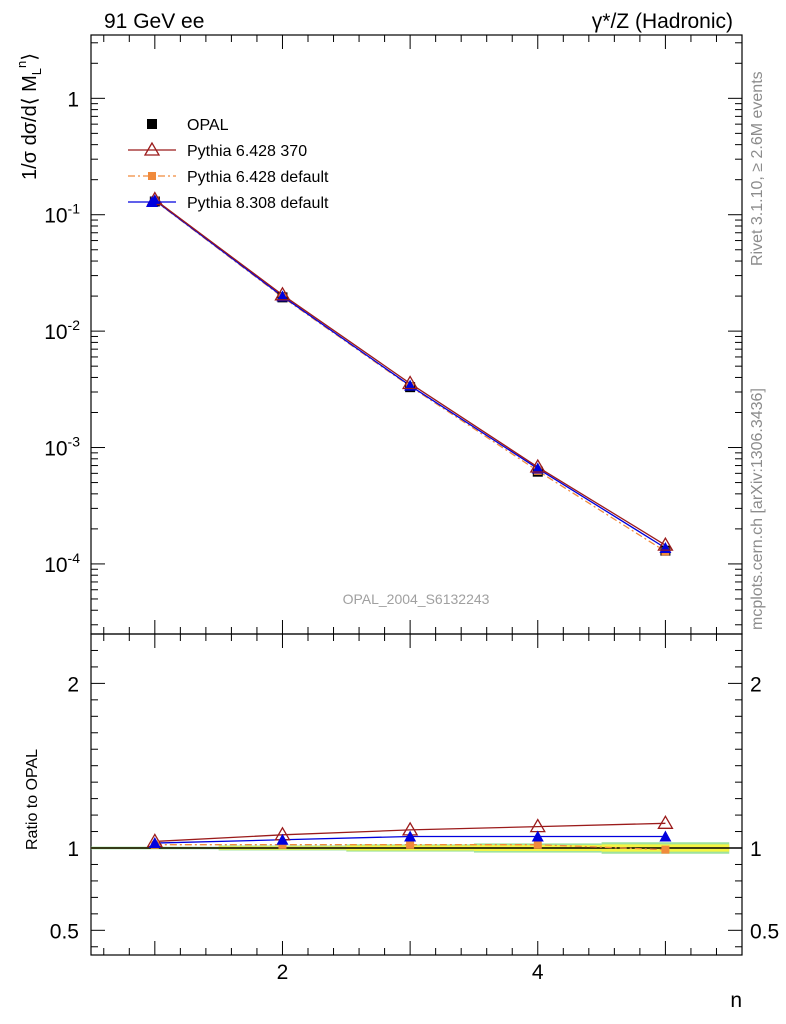  Describe the element at coordinates (32, 799) in the screenshot. I see `ratio-y-axis-label: Ratio to OPAL` at that location.